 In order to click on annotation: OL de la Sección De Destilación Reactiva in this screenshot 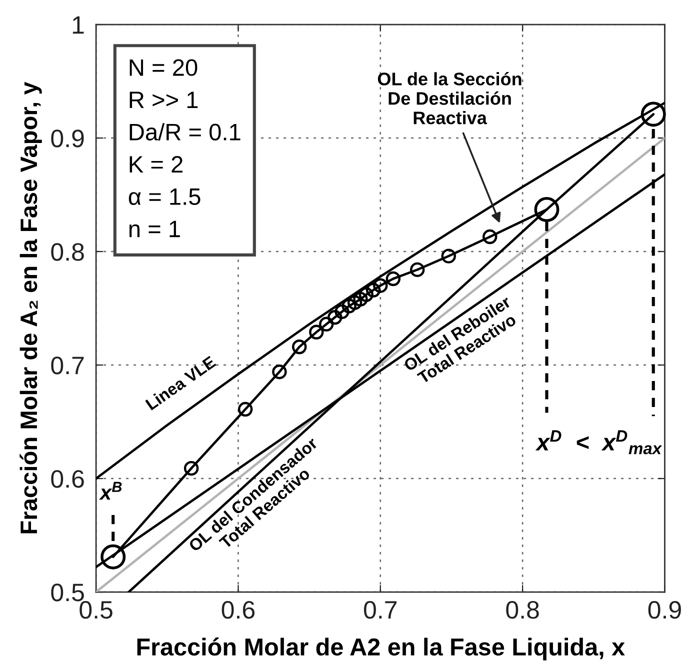, I will do `click(450, 98)`.